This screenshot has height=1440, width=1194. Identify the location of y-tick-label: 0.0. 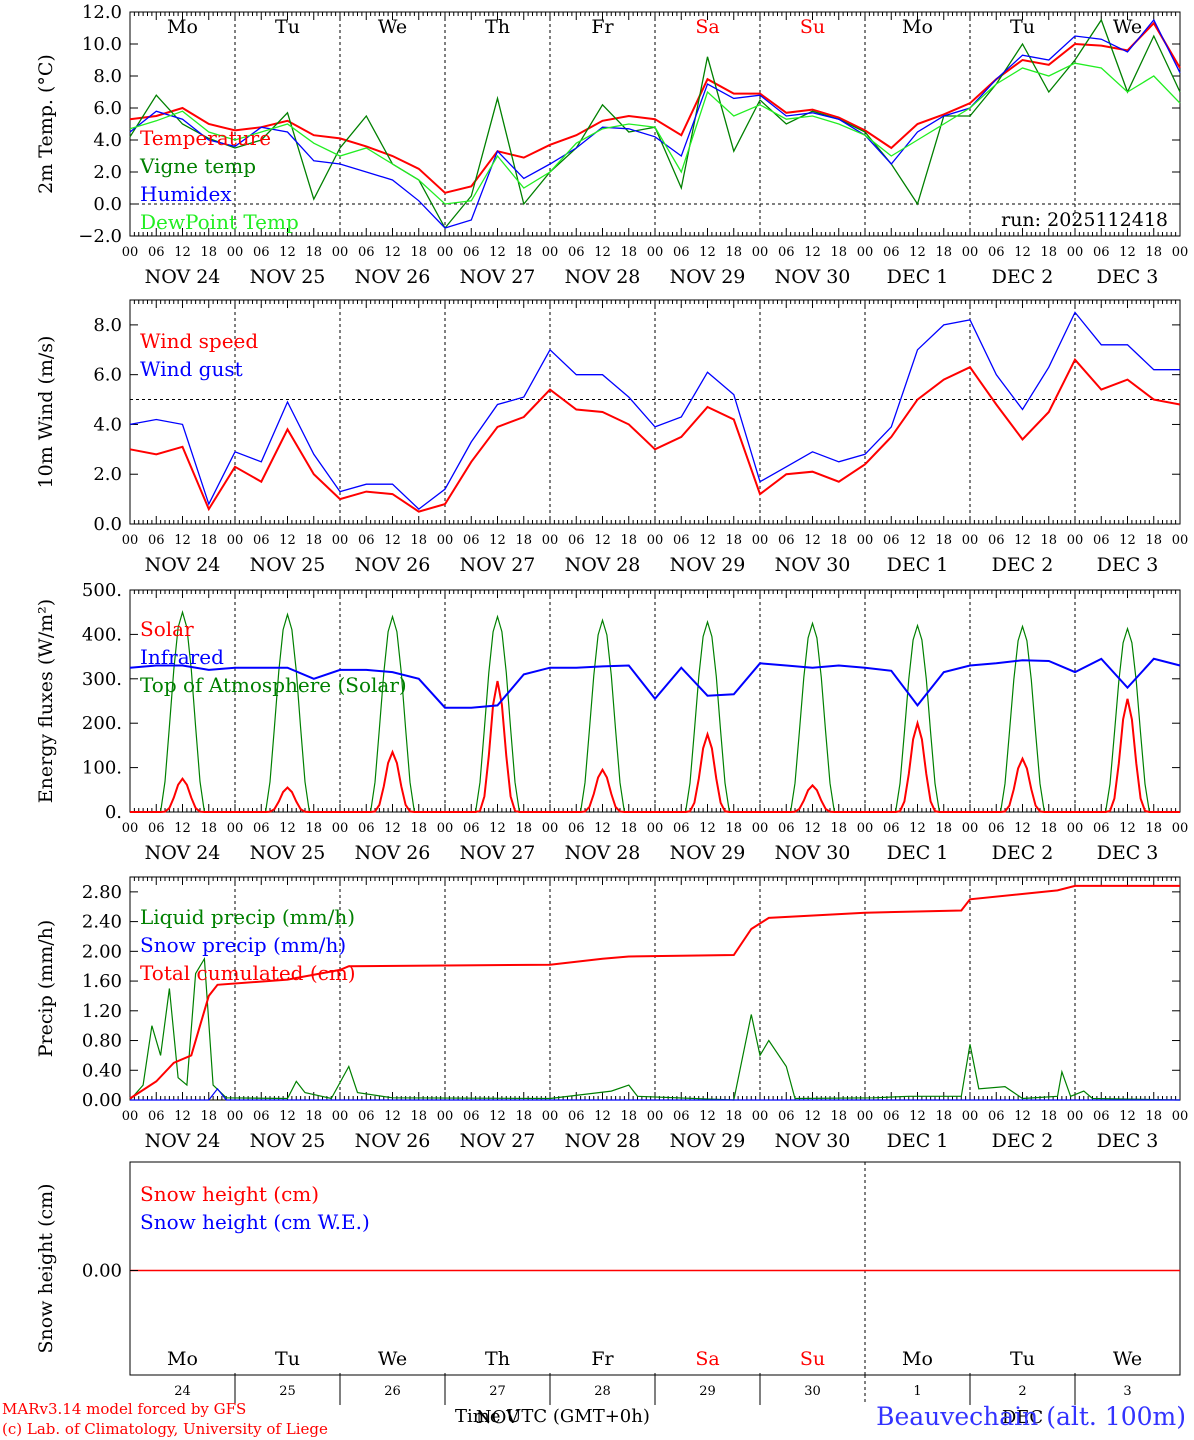
(107, 204).